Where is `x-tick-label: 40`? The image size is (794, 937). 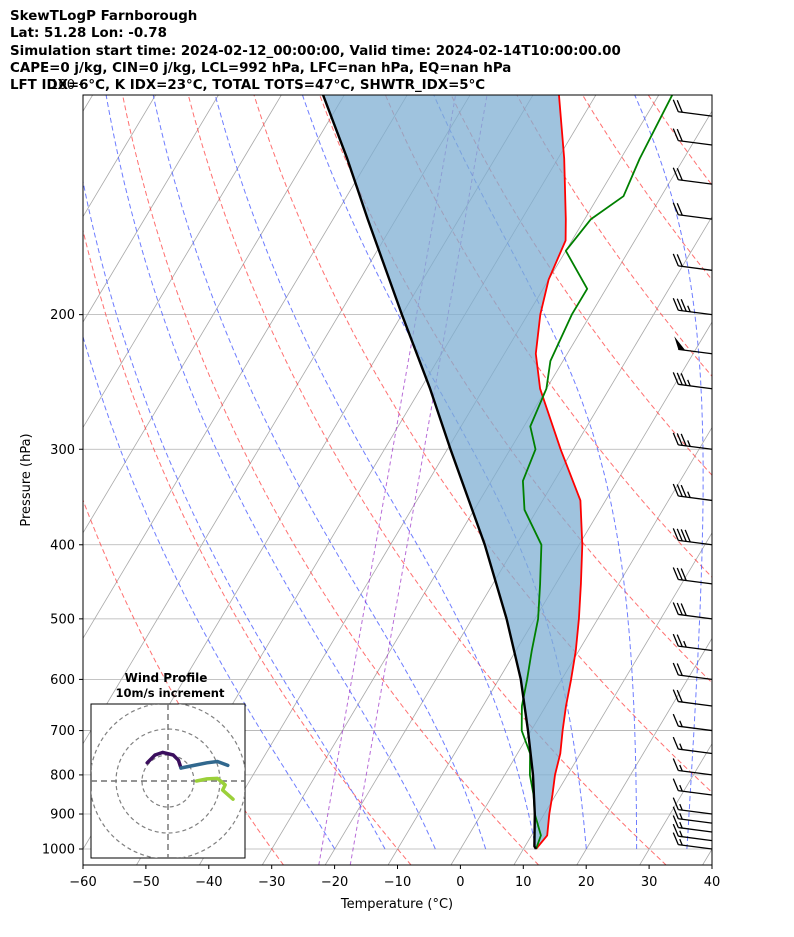 x-tick-label: 40 is located at coordinates (712, 882).